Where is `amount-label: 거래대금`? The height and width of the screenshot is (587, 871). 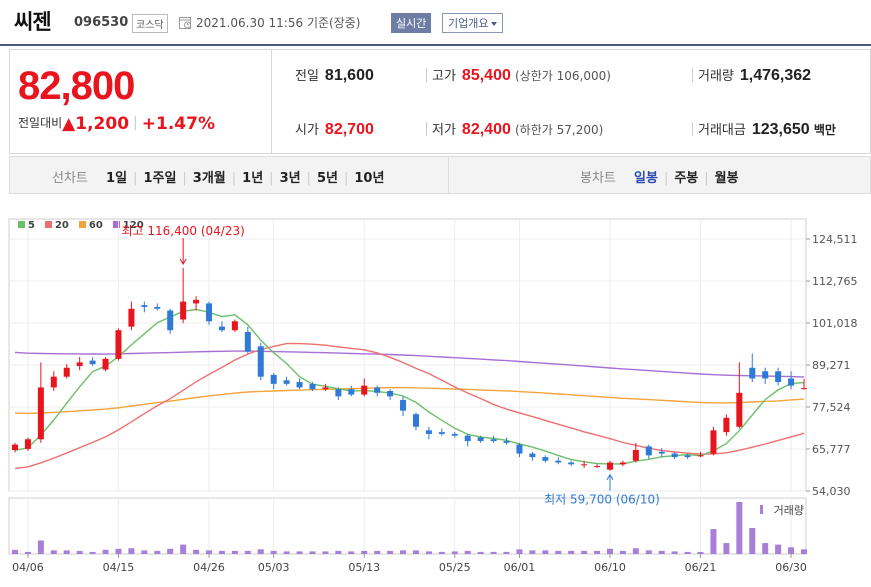
amount-label: 거래대금 is located at coordinates (722, 130).